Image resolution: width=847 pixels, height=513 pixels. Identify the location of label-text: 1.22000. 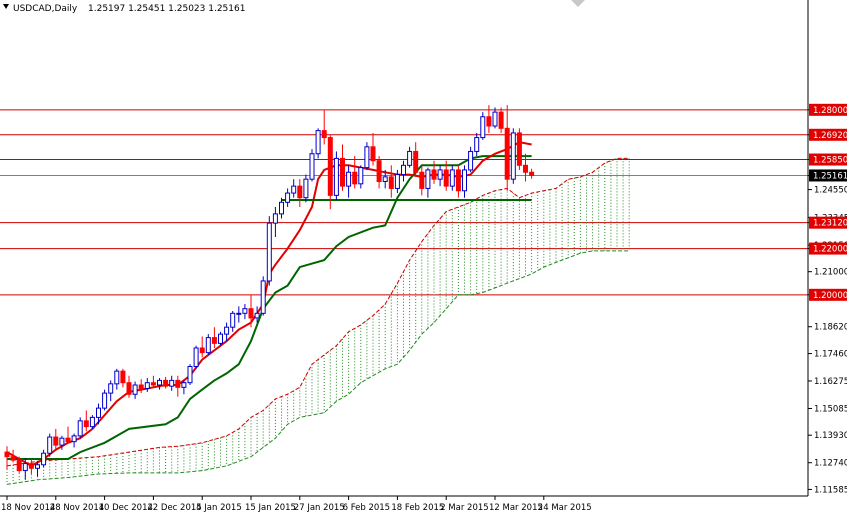
(830, 250).